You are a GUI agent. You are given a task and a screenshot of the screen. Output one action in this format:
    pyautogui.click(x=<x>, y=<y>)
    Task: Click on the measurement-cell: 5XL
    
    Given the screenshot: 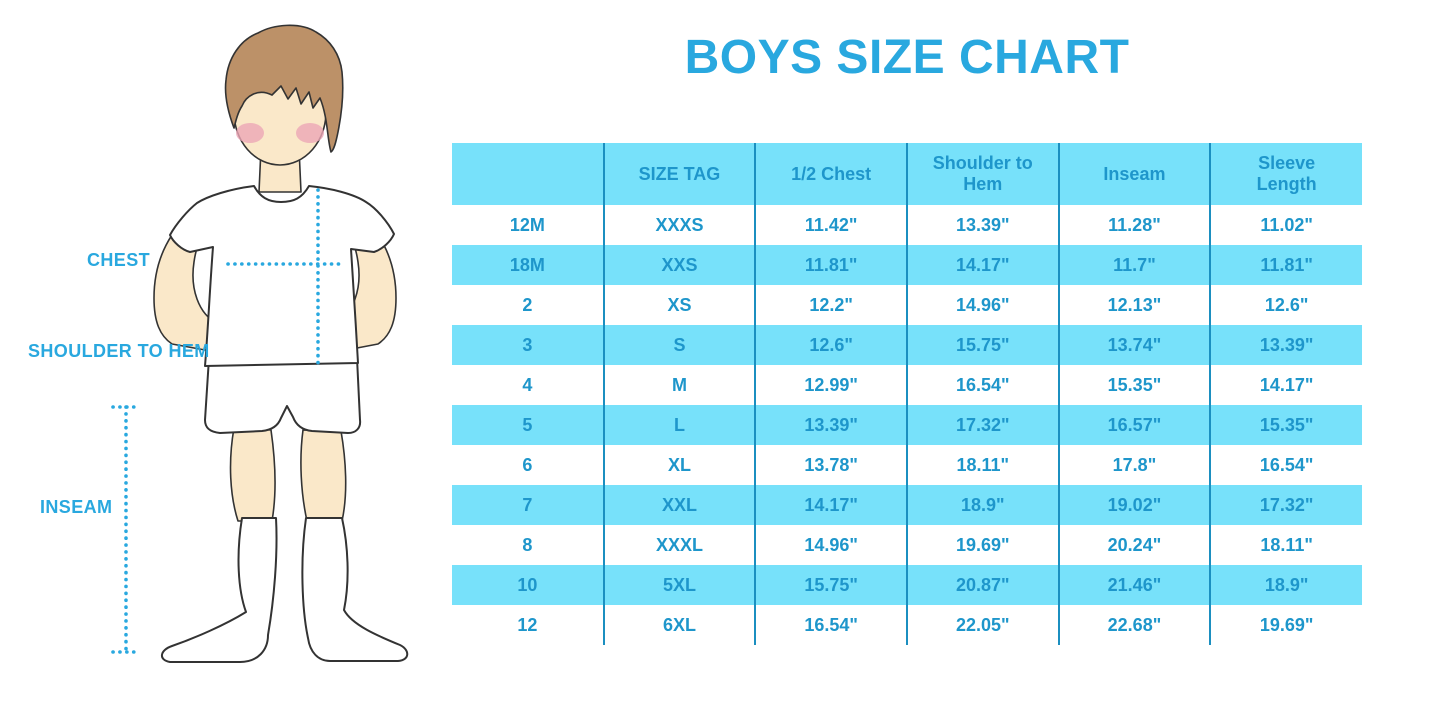 What is the action you would take?
    pyautogui.click(x=679, y=585)
    